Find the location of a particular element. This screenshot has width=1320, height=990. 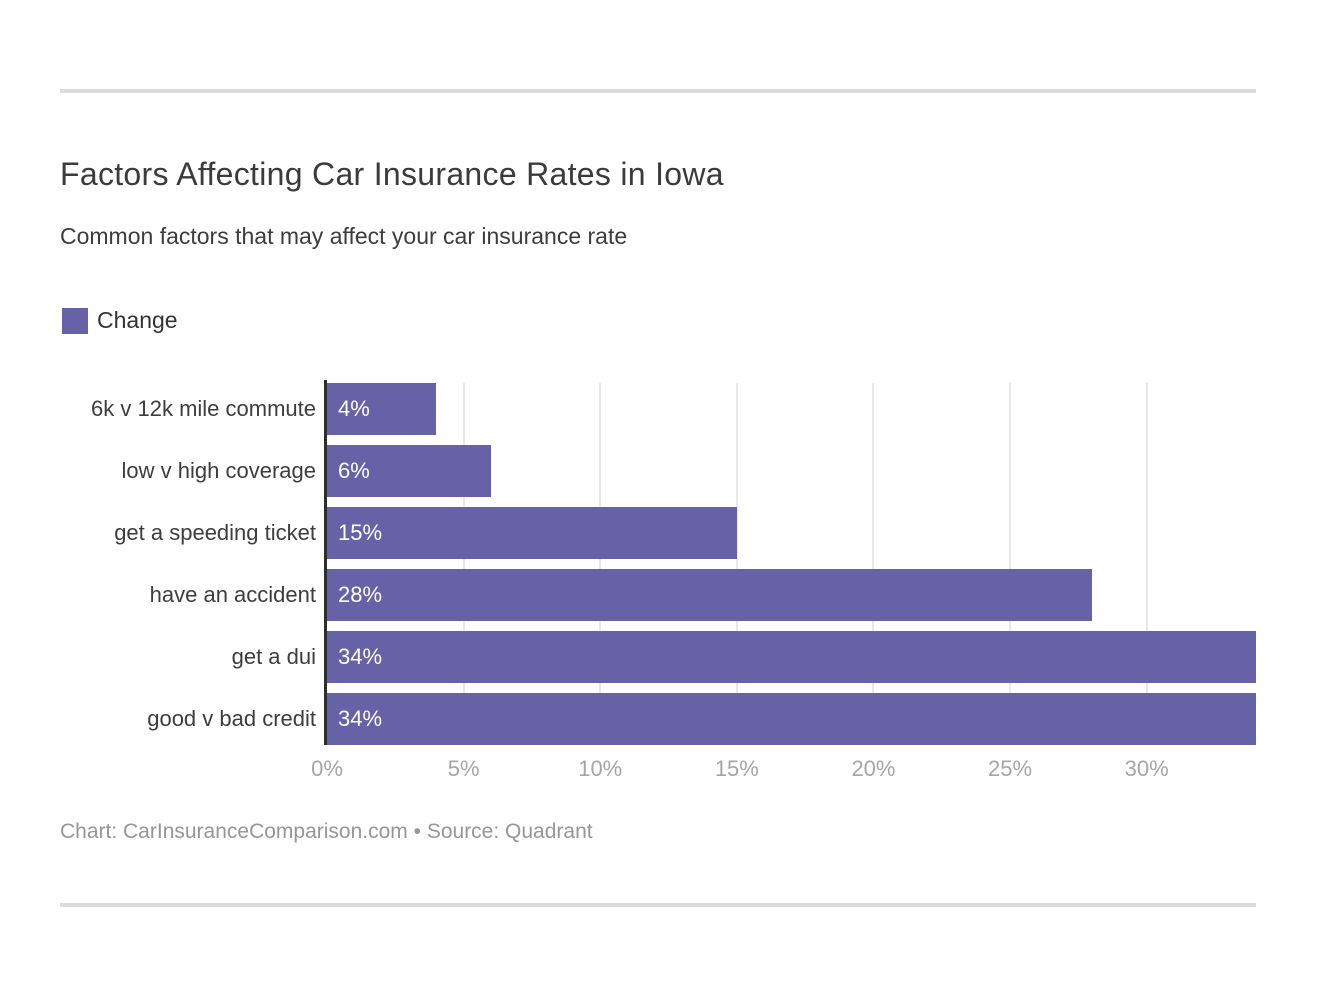

chart-row: get a dui 34% is located at coordinates (658, 657).